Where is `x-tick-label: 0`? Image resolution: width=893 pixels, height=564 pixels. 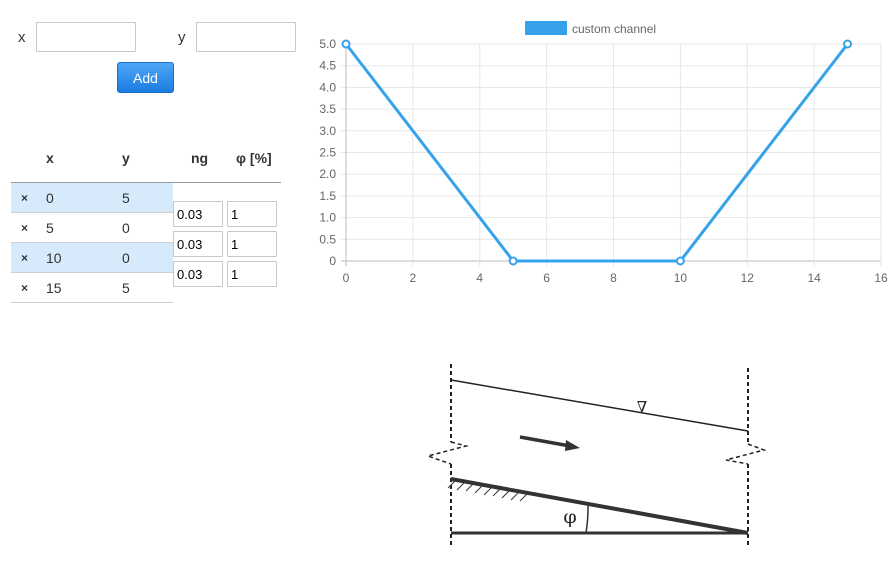 x-tick-label: 0 is located at coordinates (346, 278).